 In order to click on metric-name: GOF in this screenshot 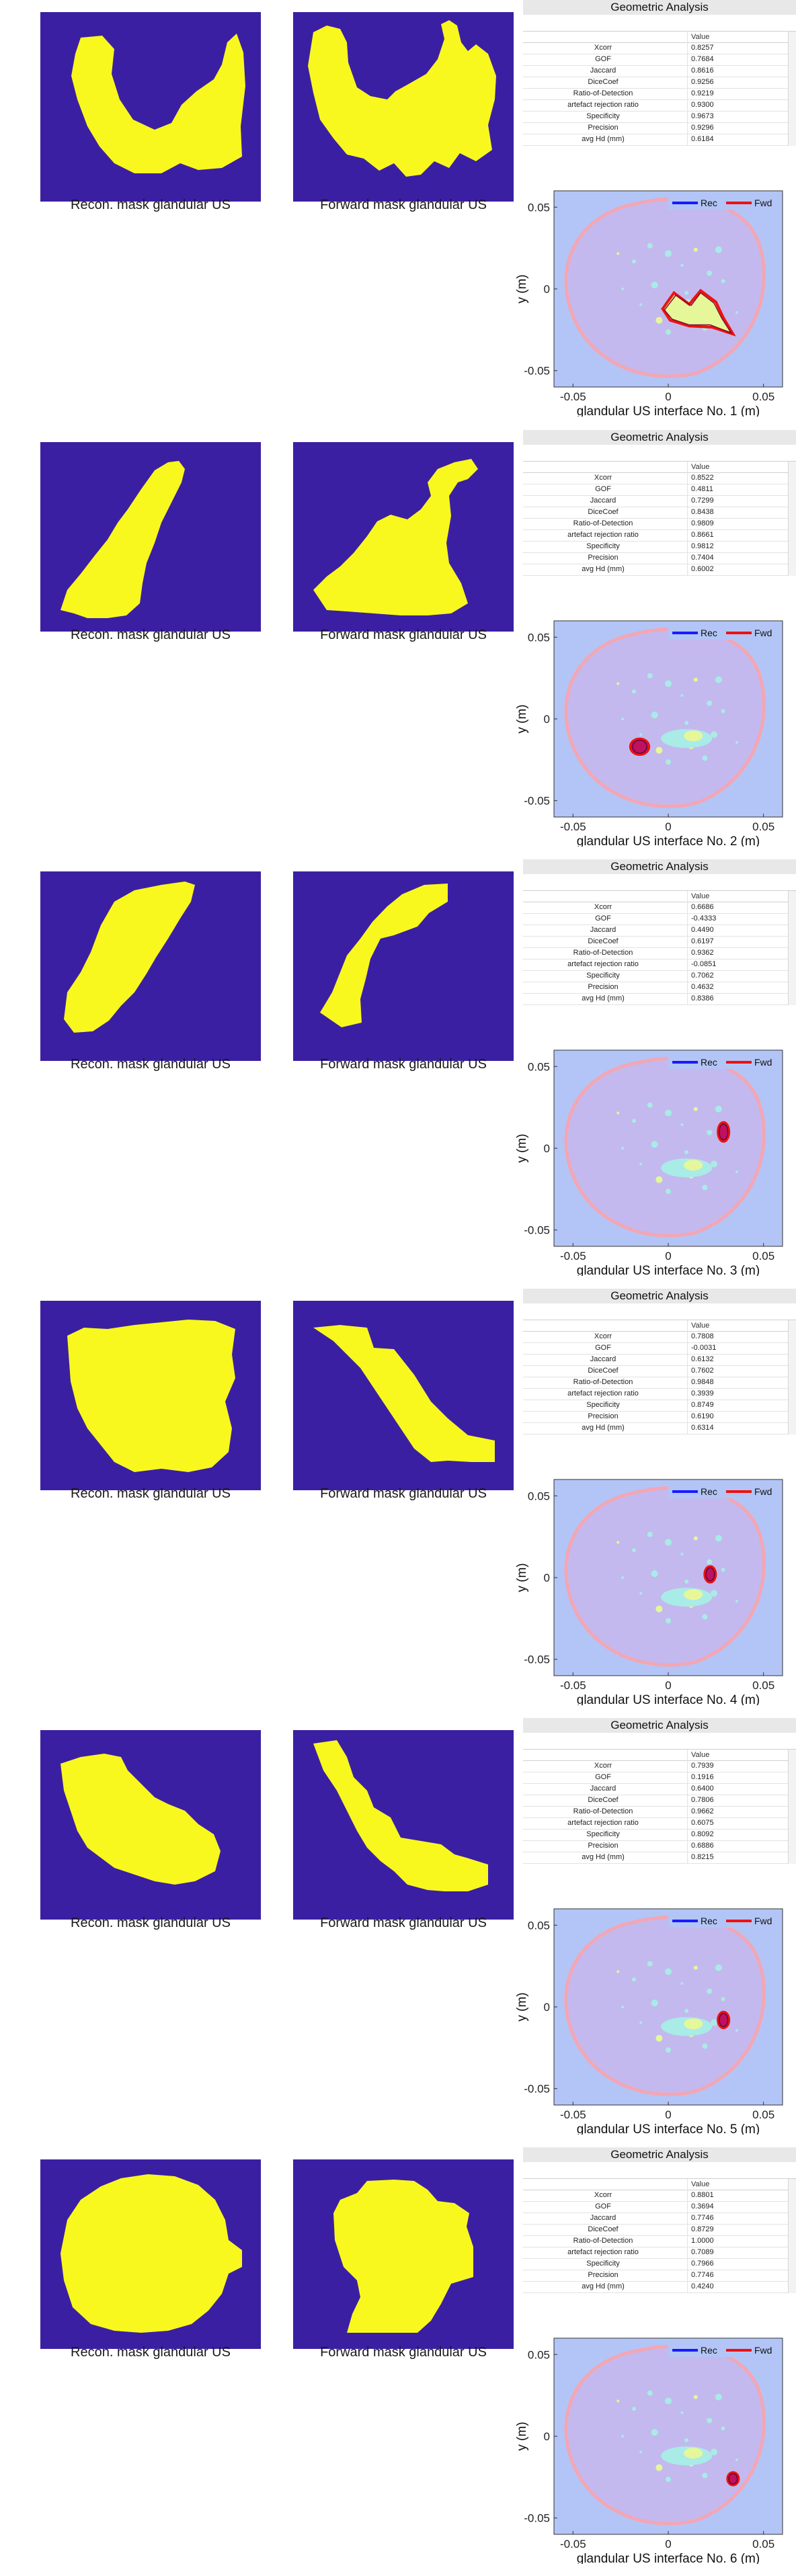, I will do `click(603, 918)`.